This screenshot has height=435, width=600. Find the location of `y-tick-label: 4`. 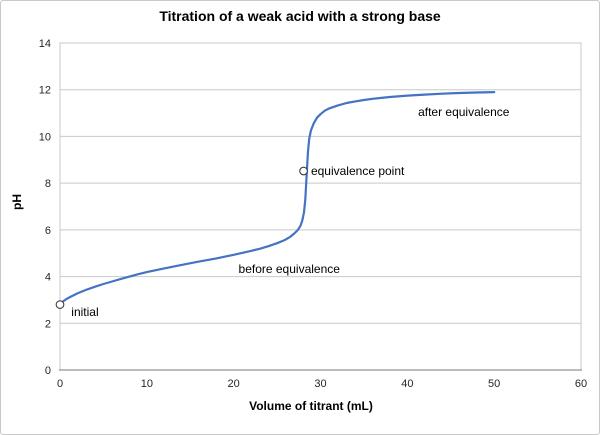

y-tick-label: 4 is located at coordinates (48, 278).